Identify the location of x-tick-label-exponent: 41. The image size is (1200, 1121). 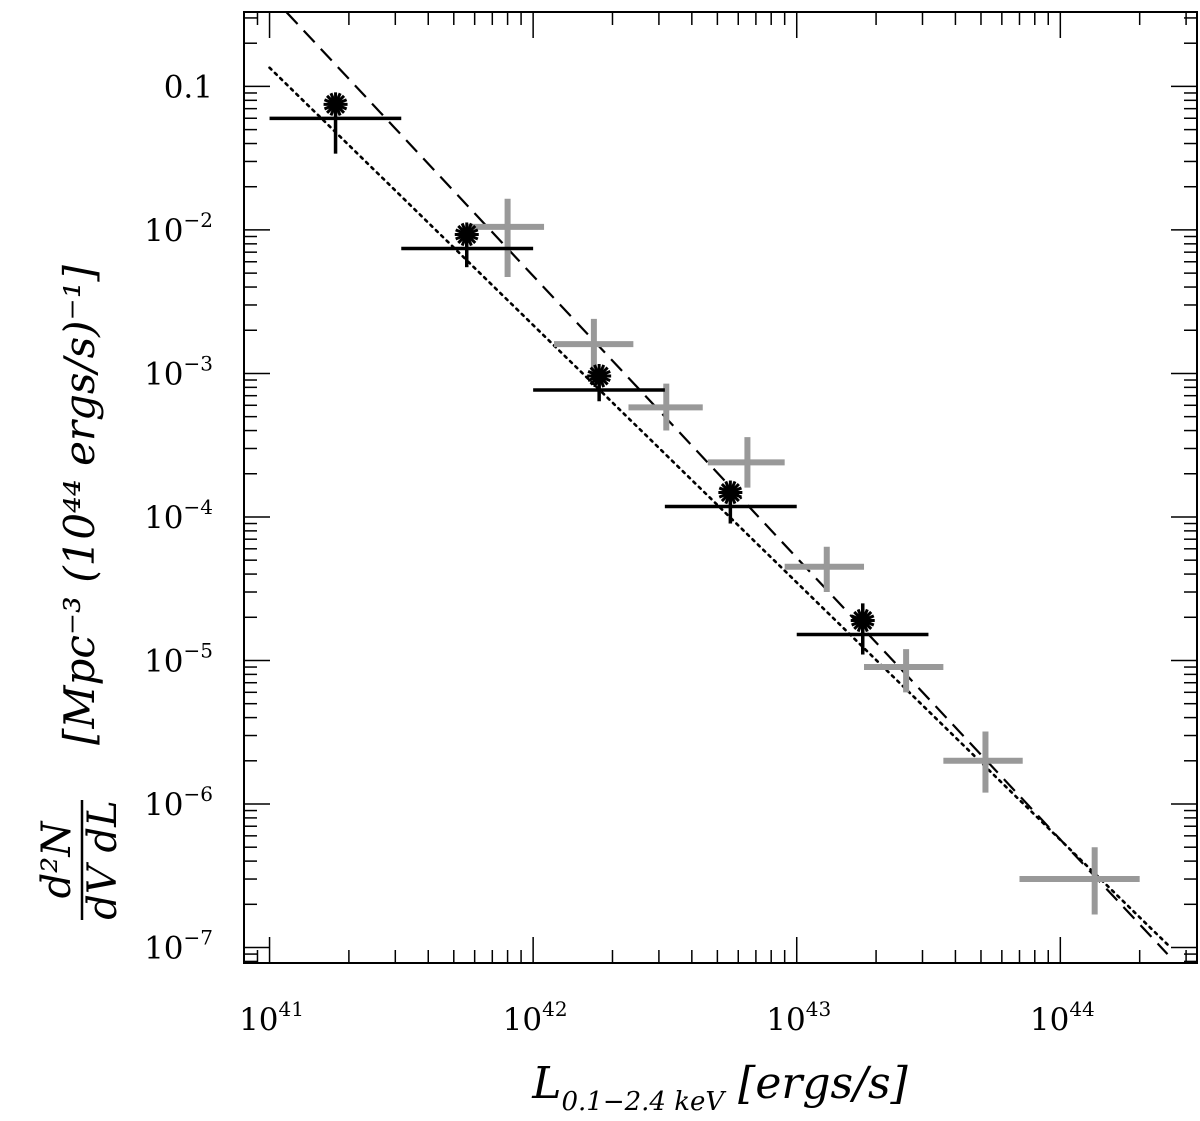
(291, 1009).